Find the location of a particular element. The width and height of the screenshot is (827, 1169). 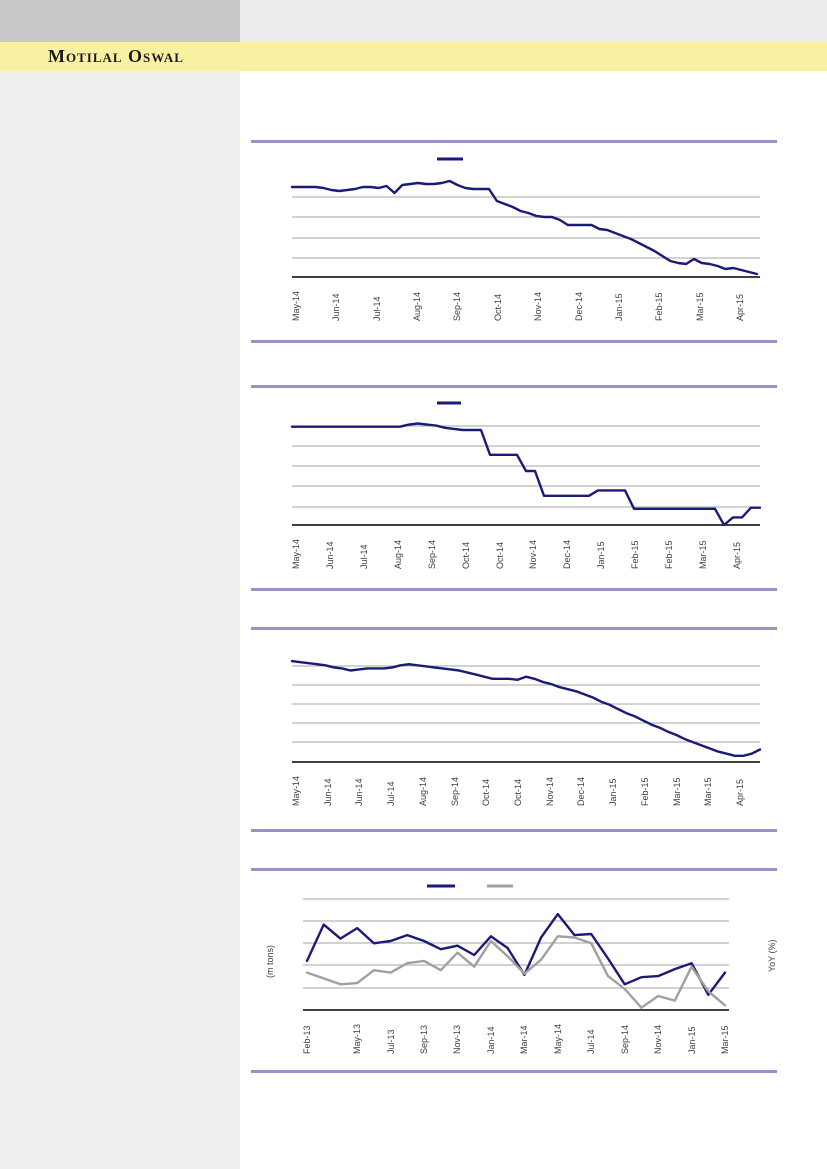

x-tick-label: Sep-13 is located at coordinates (424, 1039).